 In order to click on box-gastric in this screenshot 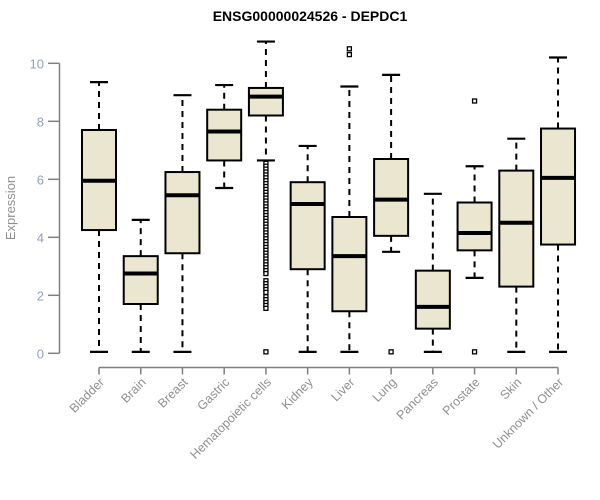, I will do `click(224, 136)`.